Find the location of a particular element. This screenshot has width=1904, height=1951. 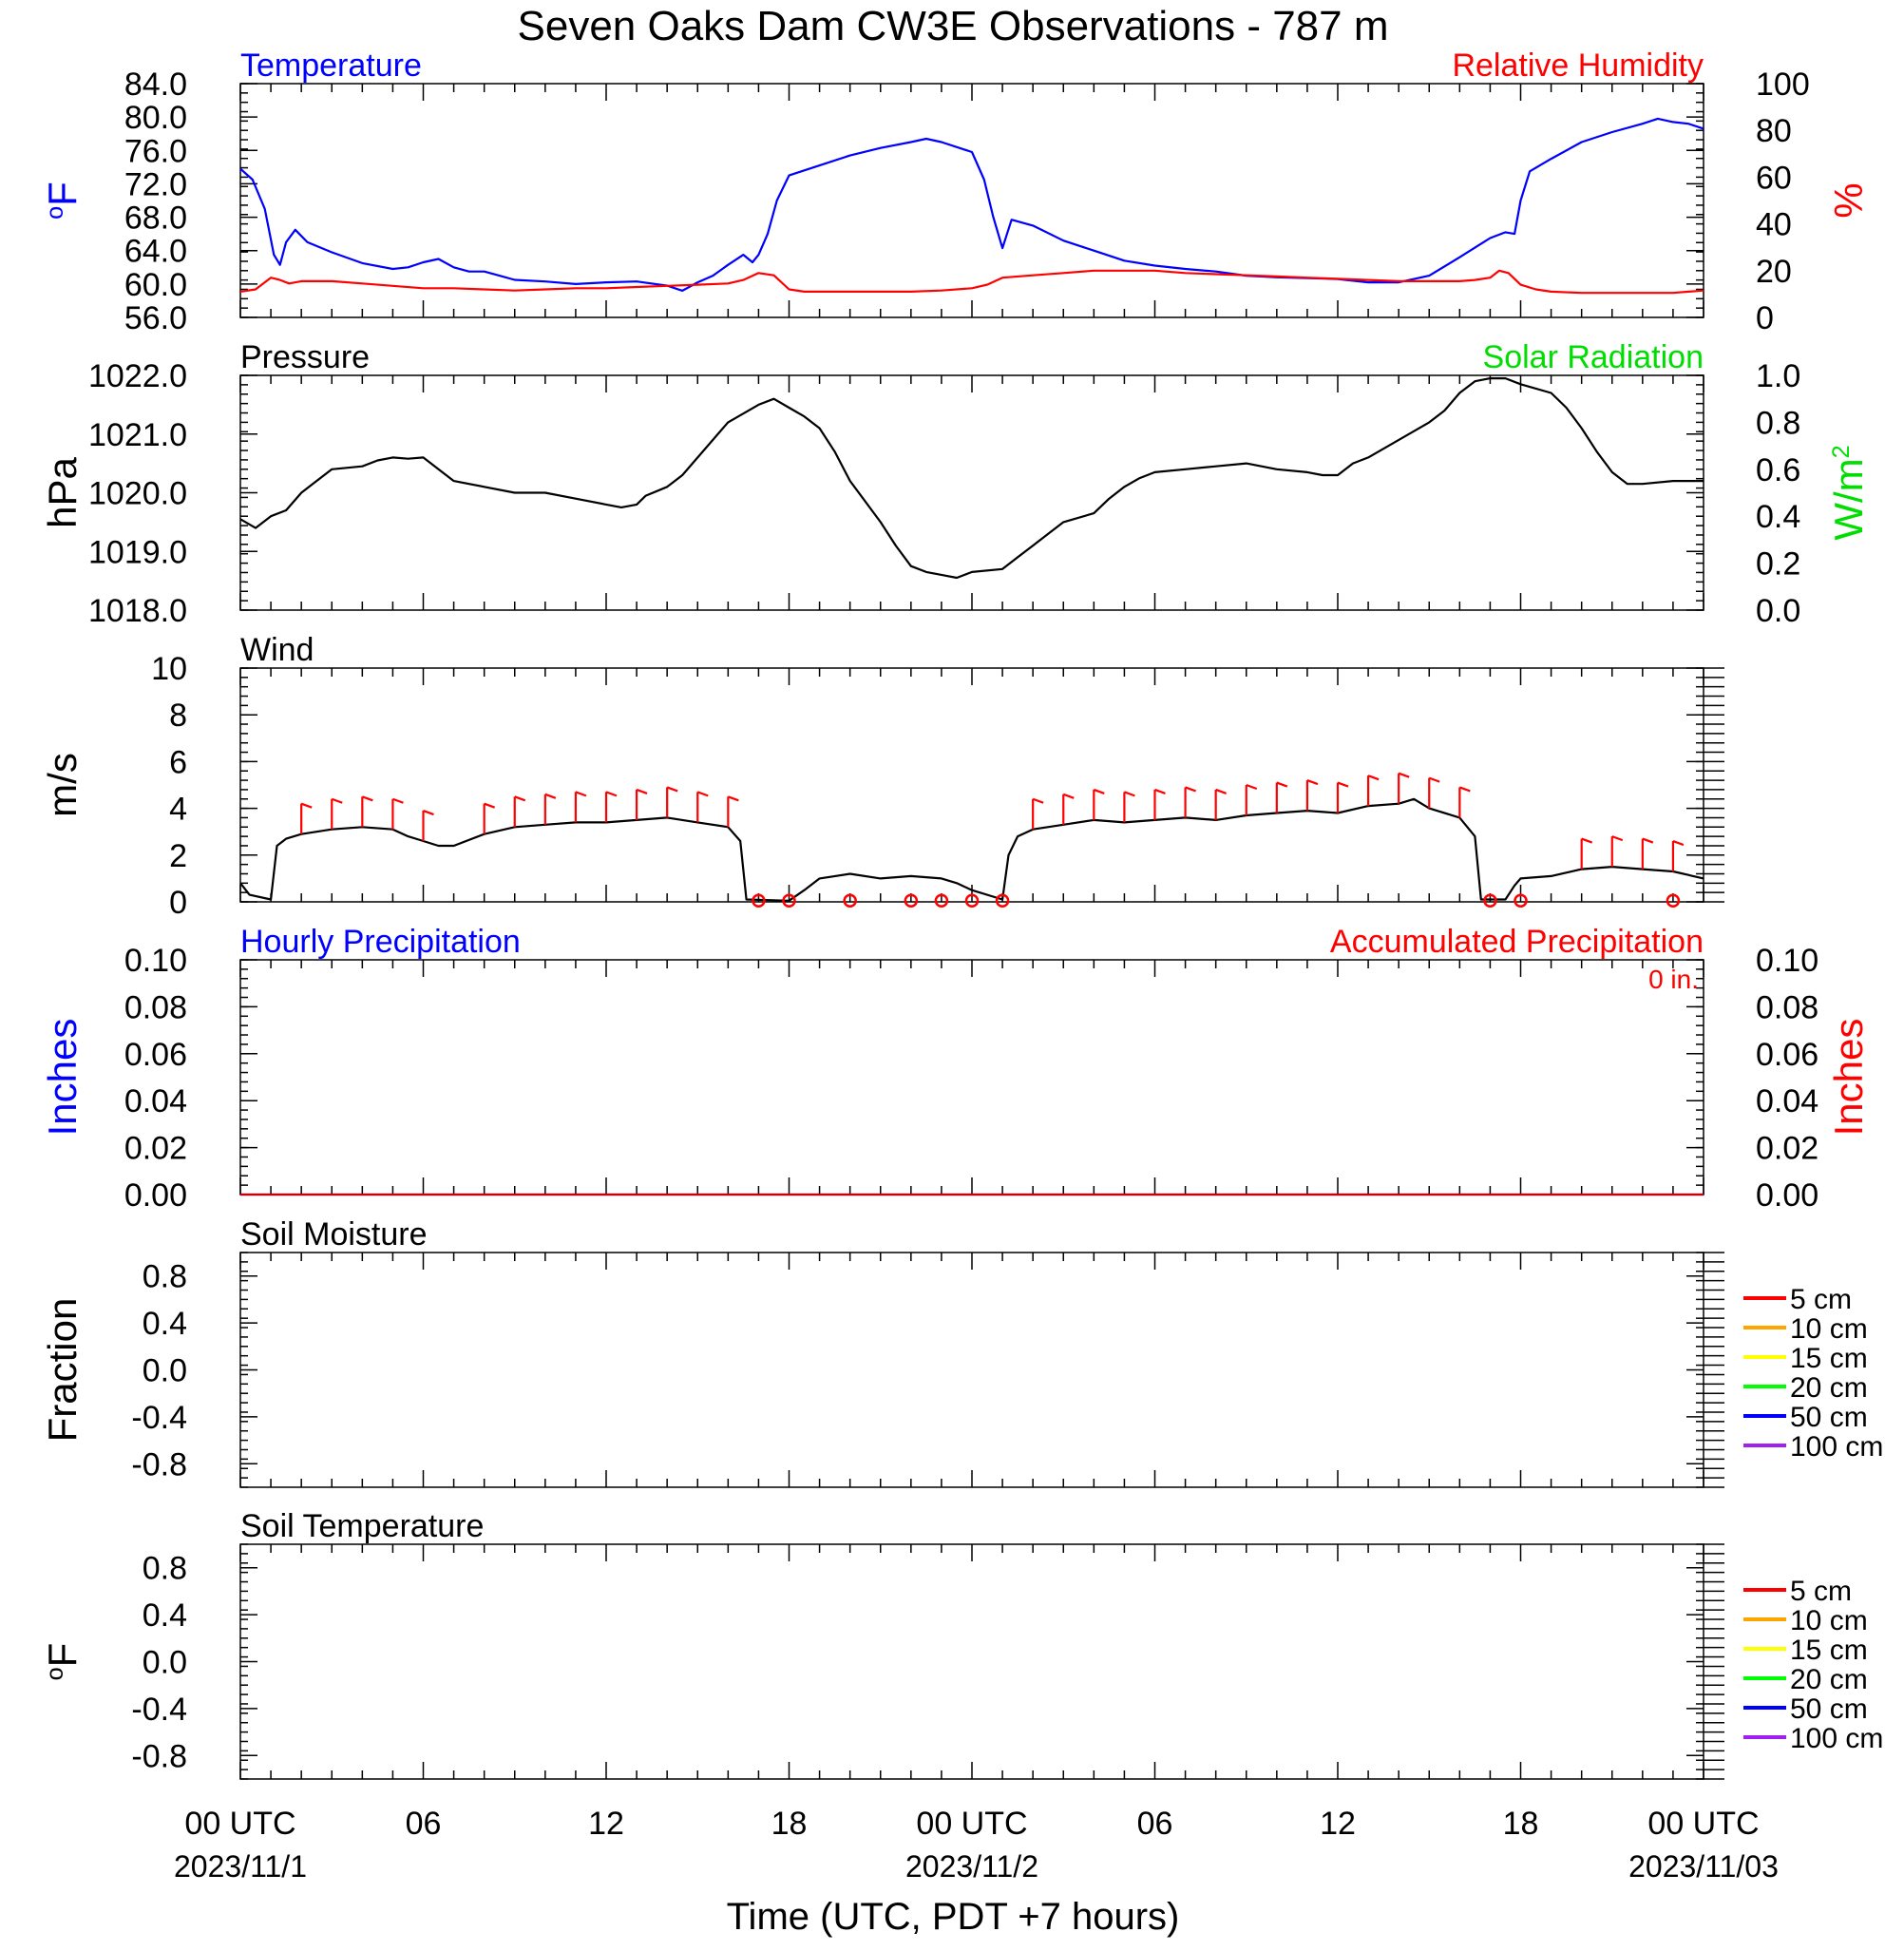

y-right-tick-label: 40 is located at coordinates (1774, 225).